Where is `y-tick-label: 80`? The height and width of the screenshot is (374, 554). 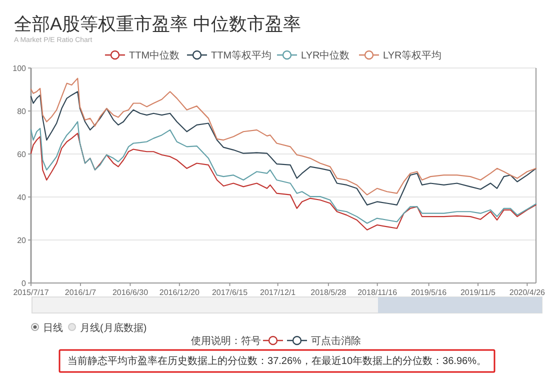
y-tick-label: 80 is located at coordinates (22, 111).